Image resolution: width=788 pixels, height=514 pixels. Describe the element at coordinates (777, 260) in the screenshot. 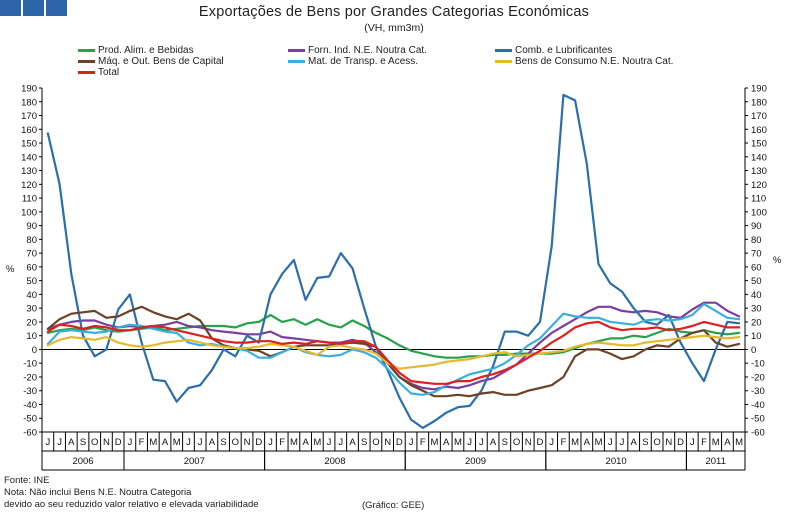

I see `y-axis-label-right: %` at that location.